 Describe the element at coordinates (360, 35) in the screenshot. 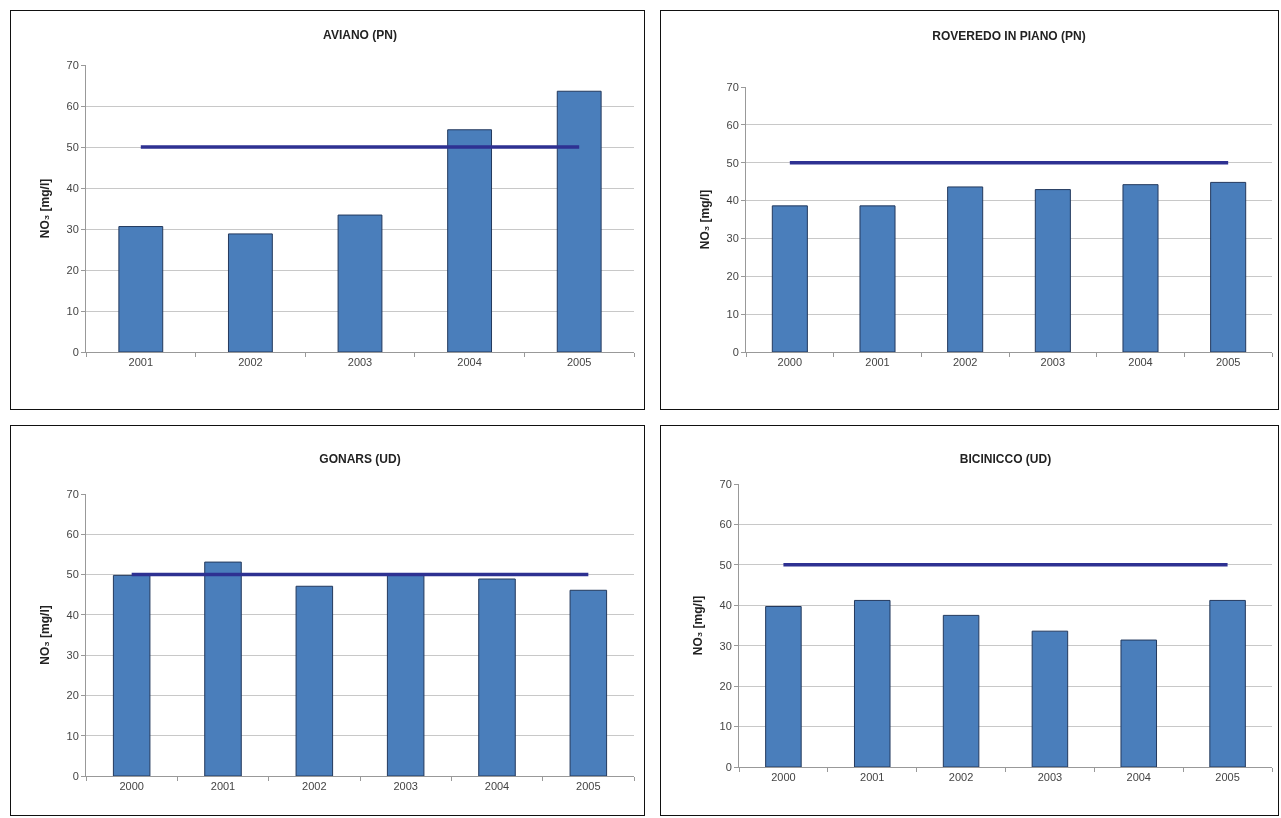

I see `chart-title: AVIANO (PN)` at that location.